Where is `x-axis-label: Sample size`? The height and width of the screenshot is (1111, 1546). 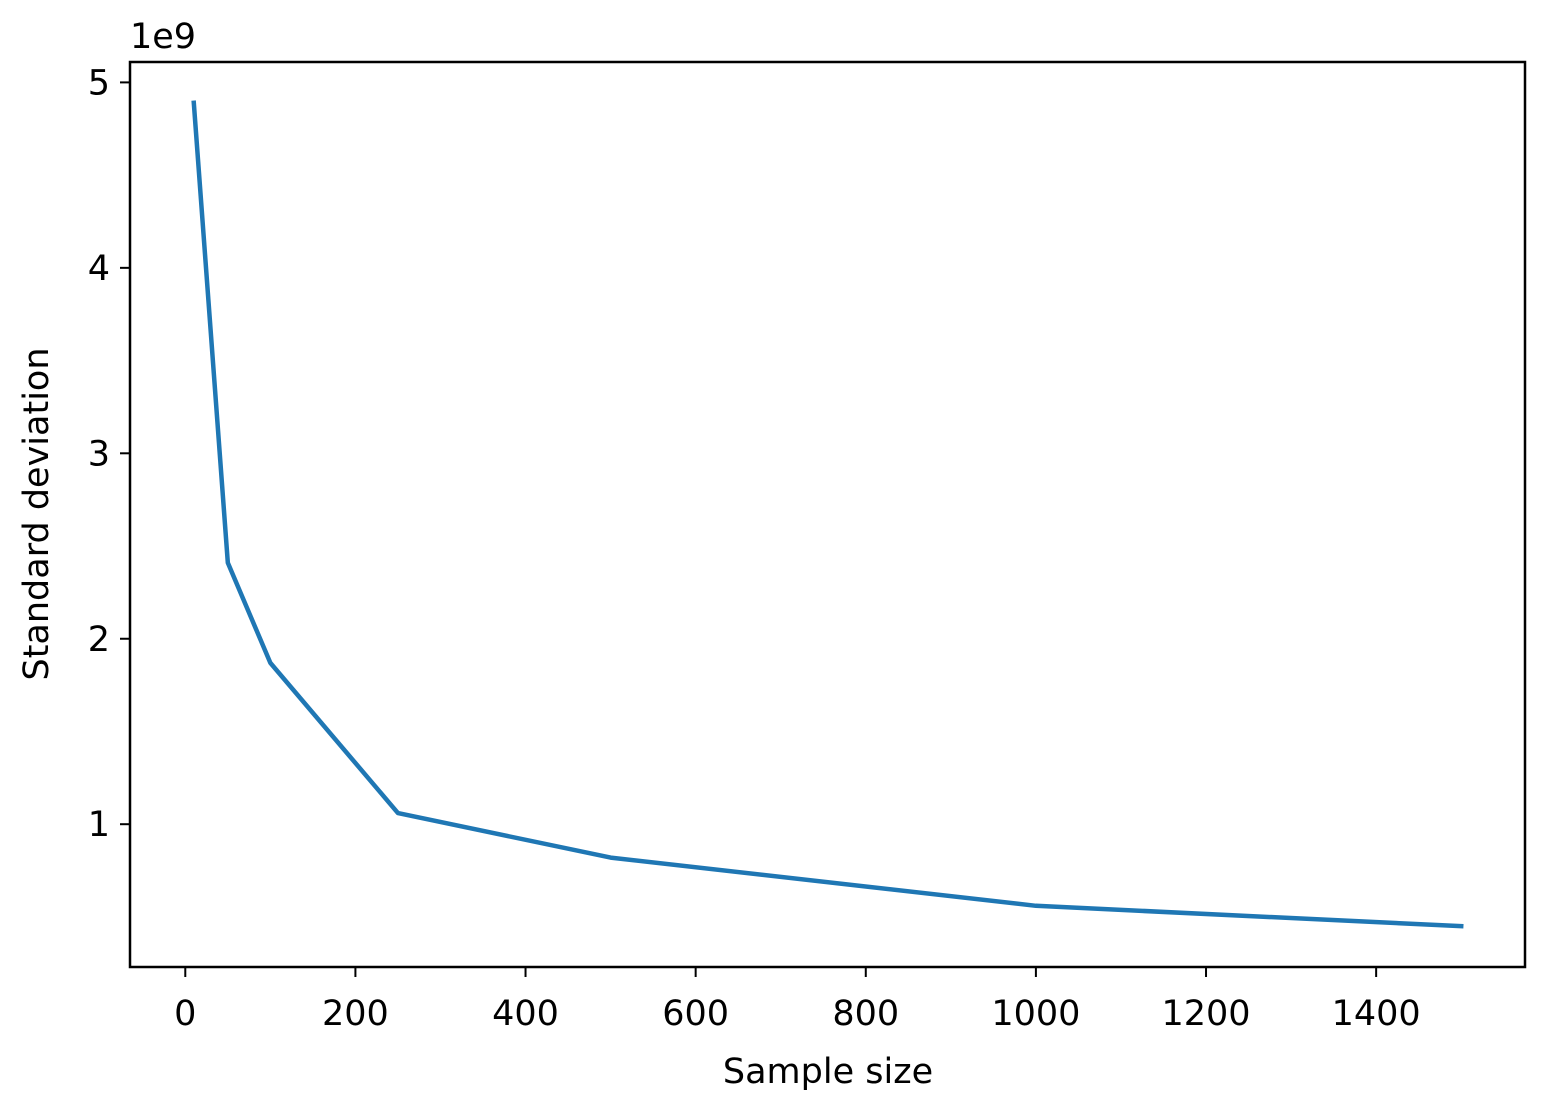
x-axis-label: Sample size is located at coordinates (828, 1072).